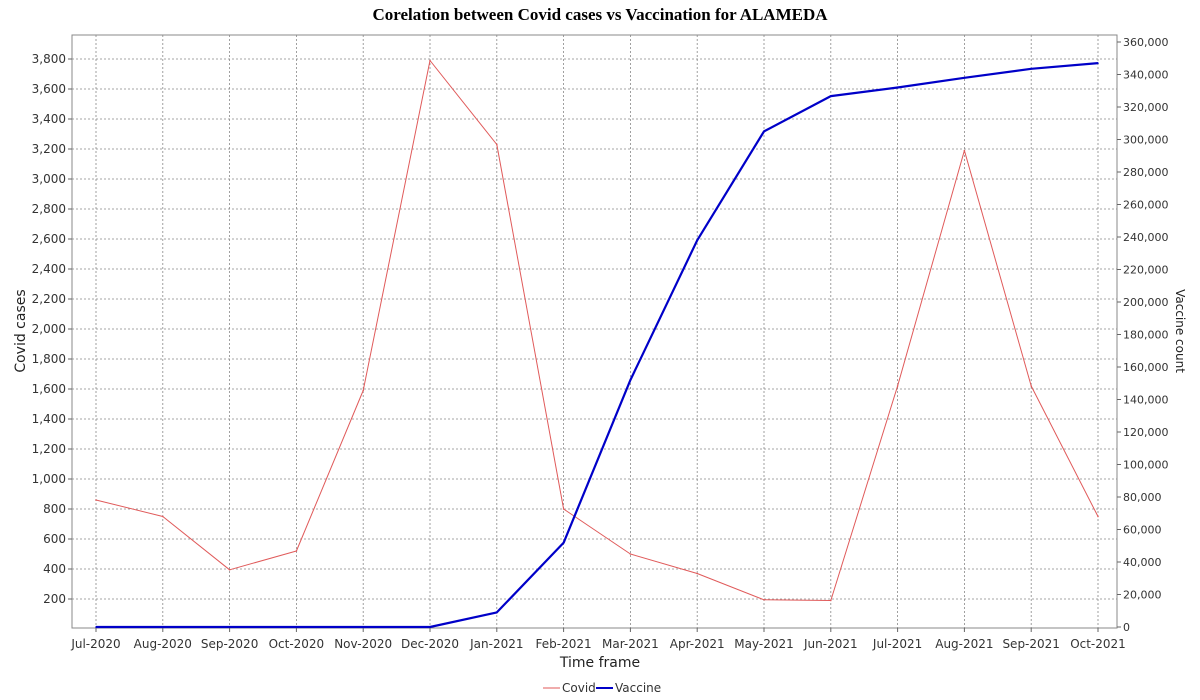 The height and width of the screenshot is (700, 1200). I want to click on y-tick-label: 2,400, so click(49, 269).